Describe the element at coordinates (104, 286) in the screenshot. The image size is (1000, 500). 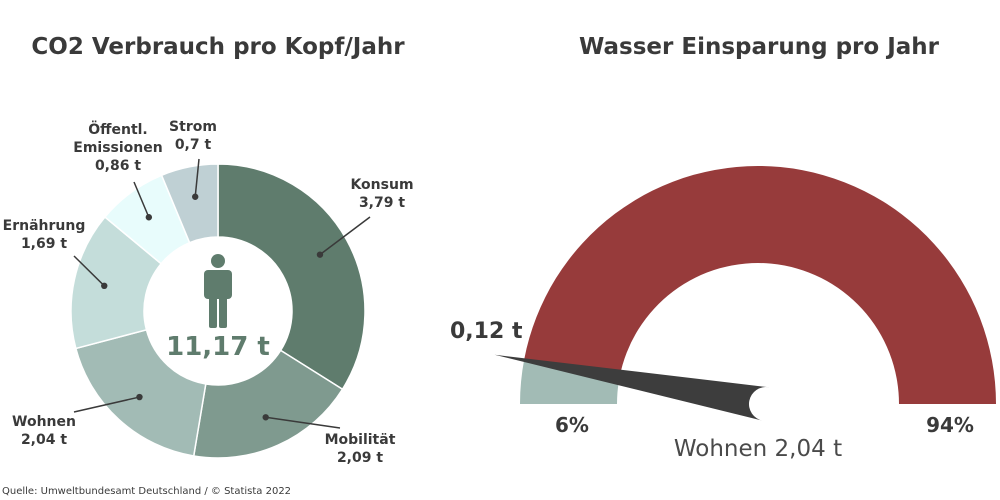
I see `leader-dot-ernahrung` at that location.